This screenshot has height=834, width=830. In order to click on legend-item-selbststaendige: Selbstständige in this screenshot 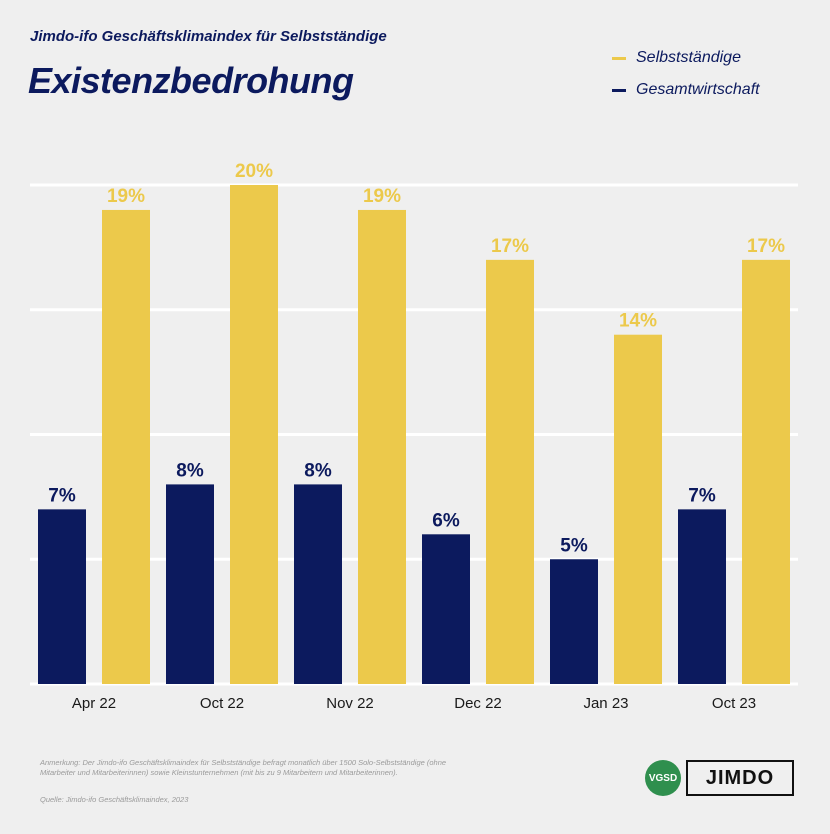, I will do `click(686, 58)`.